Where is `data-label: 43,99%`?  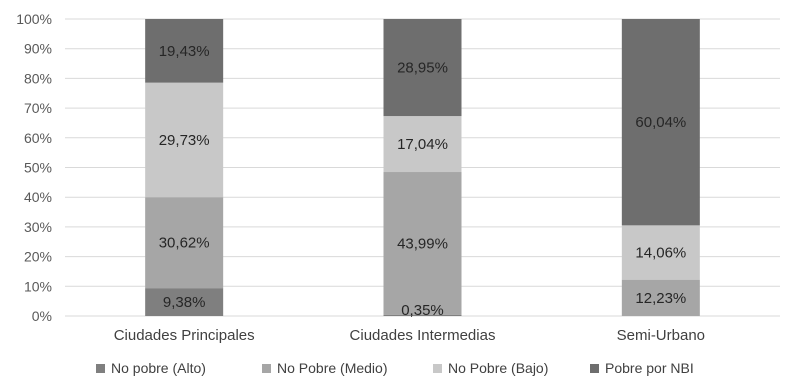 data-label: 43,99% is located at coordinates (422, 243).